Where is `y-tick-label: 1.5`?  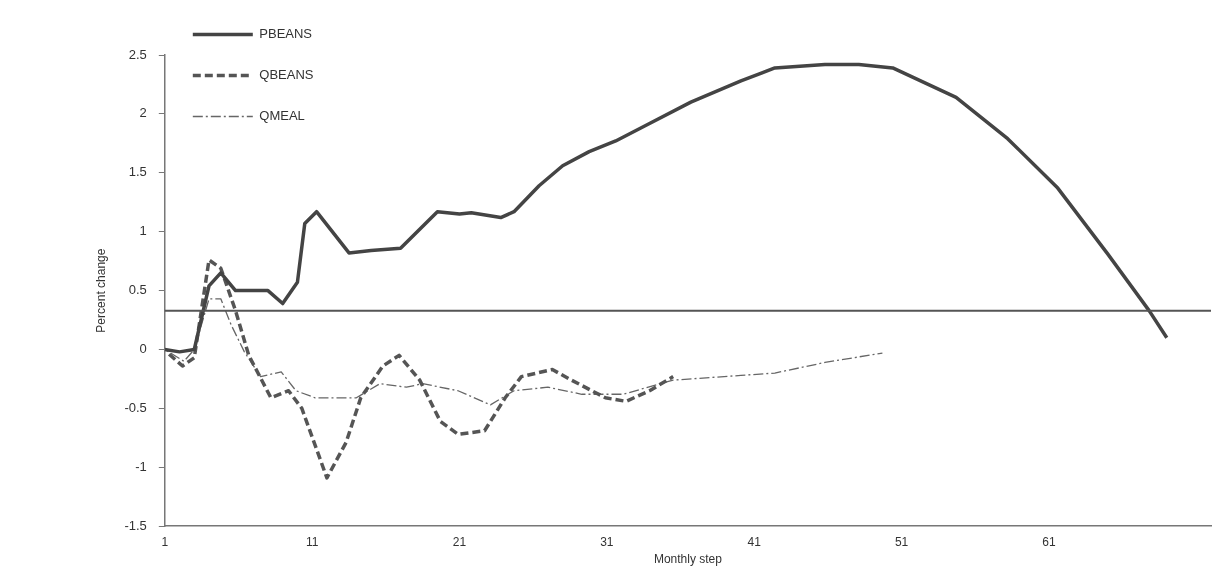 y-tick-label: 1.5 is located at coordinates (137, 172).